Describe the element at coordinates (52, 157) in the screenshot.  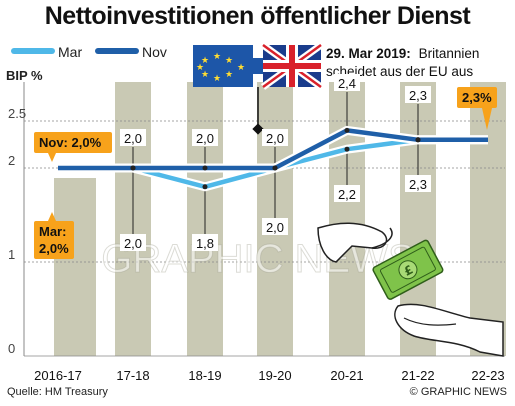
I see `nov-start-callout-pointer` at that location.